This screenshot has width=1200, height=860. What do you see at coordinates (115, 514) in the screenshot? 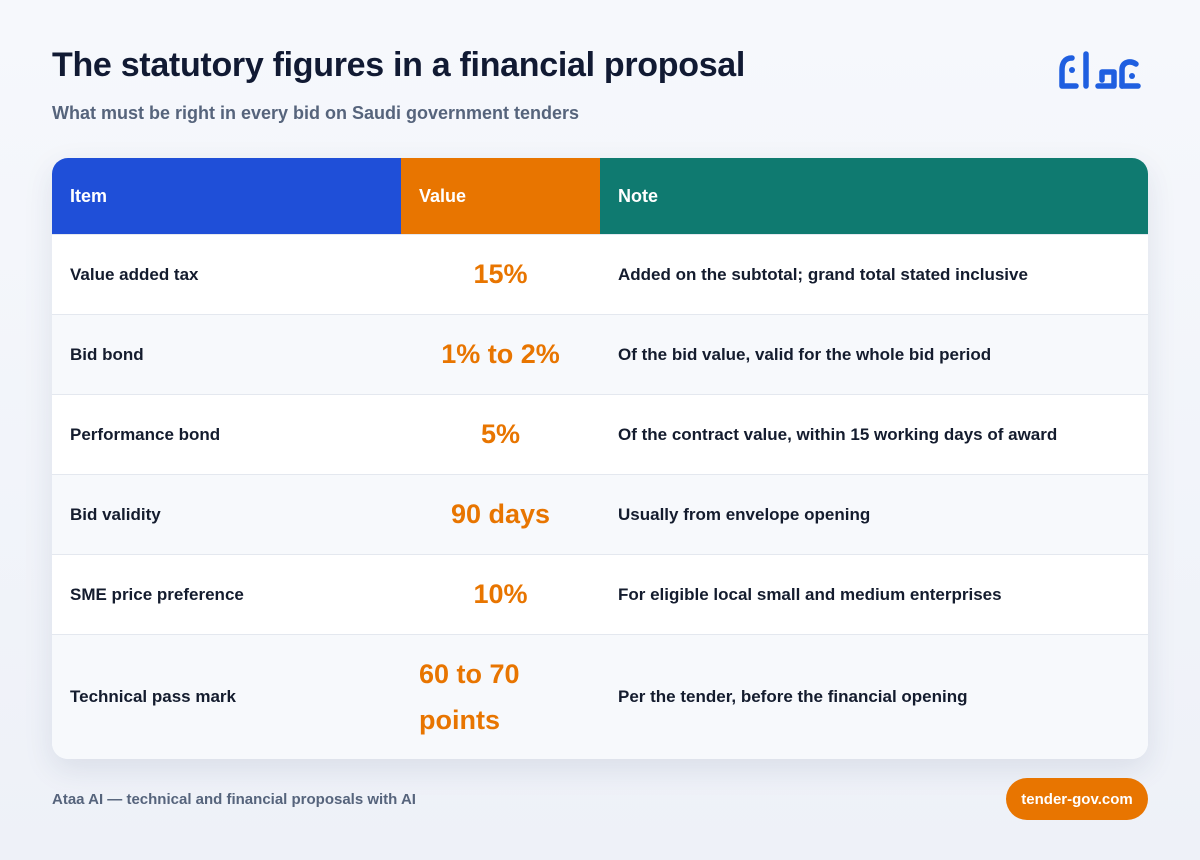
I see `row-item: Bid validity` at bounding box center [115, 514].